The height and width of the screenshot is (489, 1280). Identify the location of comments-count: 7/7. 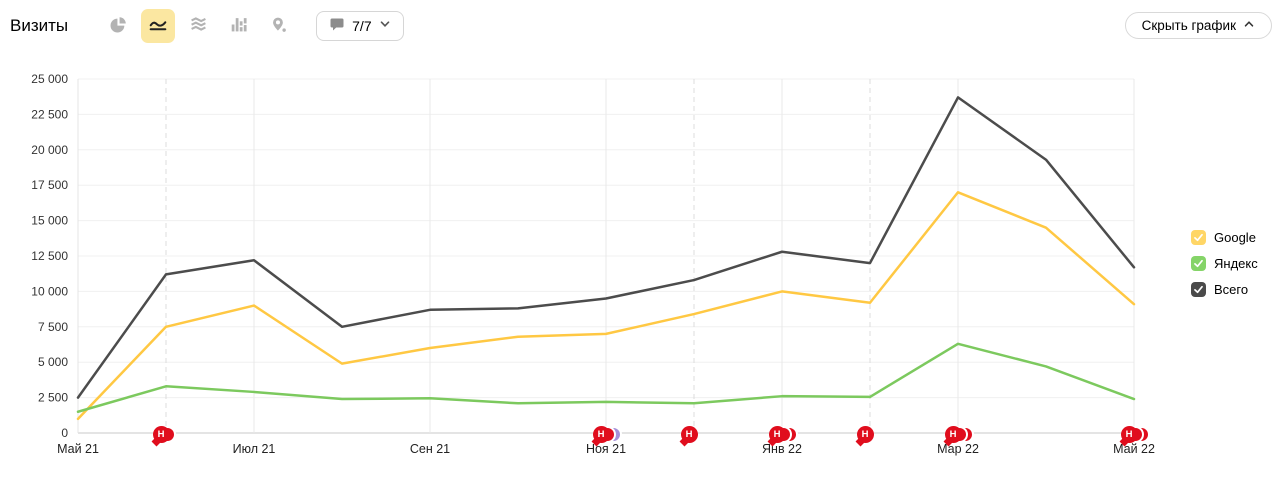
(362, 26).